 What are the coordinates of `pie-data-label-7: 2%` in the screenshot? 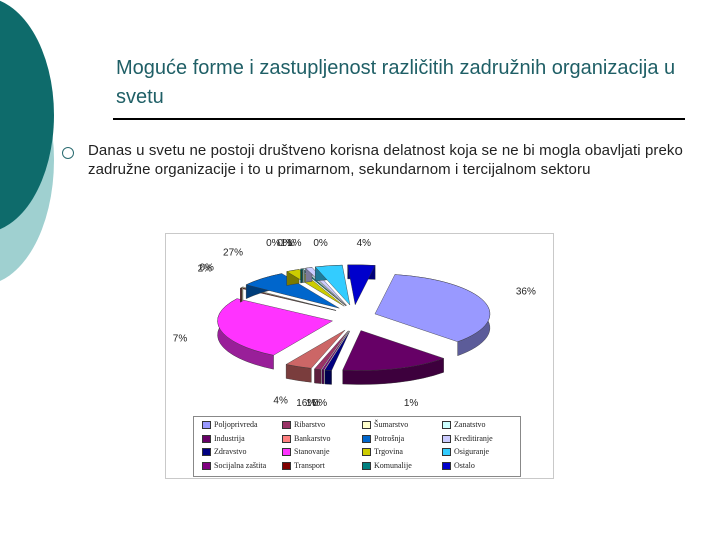 It's located at (205, 269).